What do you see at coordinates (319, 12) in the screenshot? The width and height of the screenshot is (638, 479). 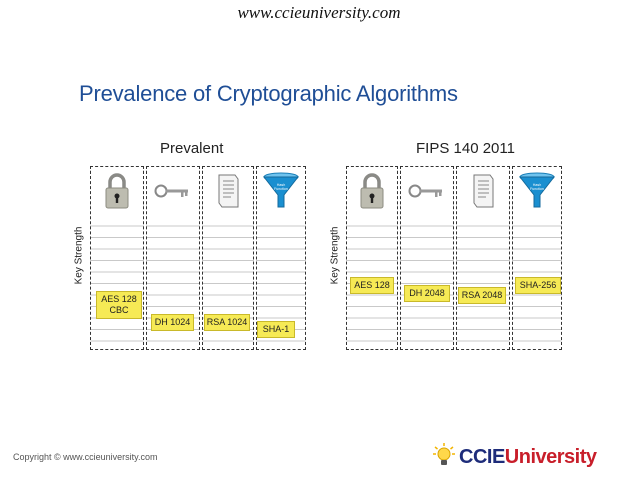 I see `site-header: www.ccieuniversity.com` at bounding box center [319, 12].